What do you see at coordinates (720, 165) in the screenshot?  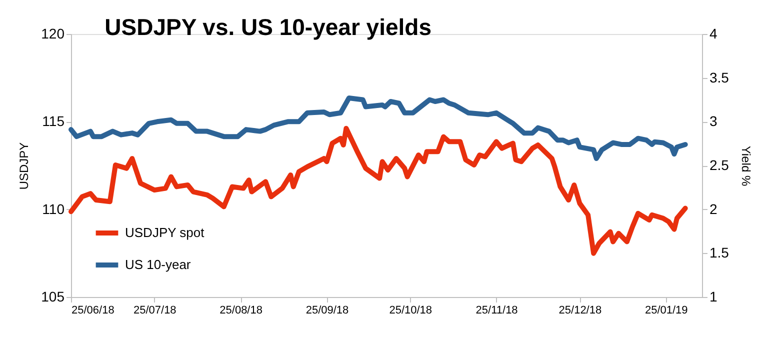 I see `y2-tick-label: 2.5` at bounding box center [720, 165].